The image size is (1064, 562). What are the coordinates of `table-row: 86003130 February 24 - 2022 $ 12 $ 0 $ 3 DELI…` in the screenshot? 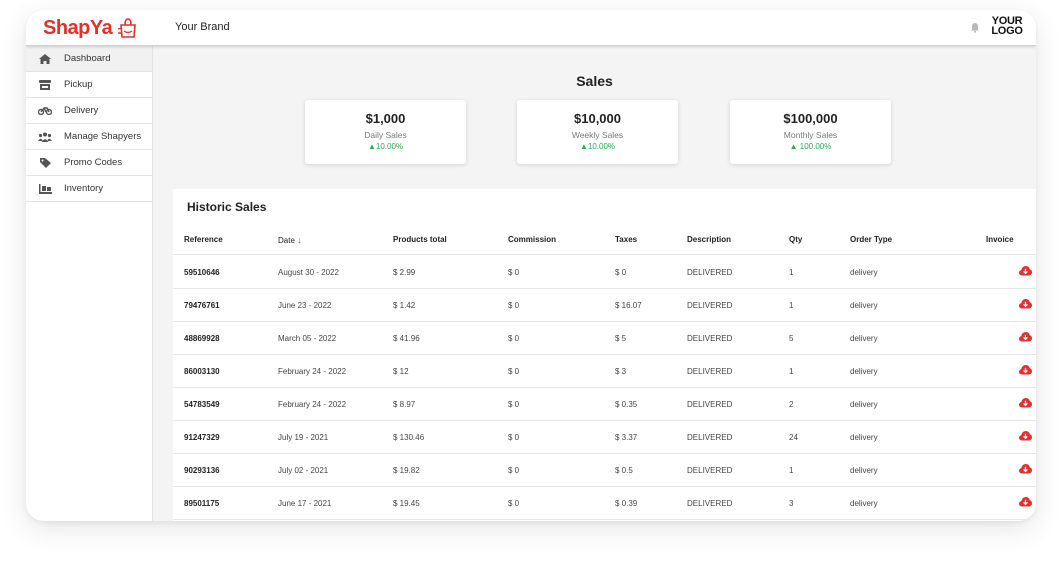 It's located at (604, 371).